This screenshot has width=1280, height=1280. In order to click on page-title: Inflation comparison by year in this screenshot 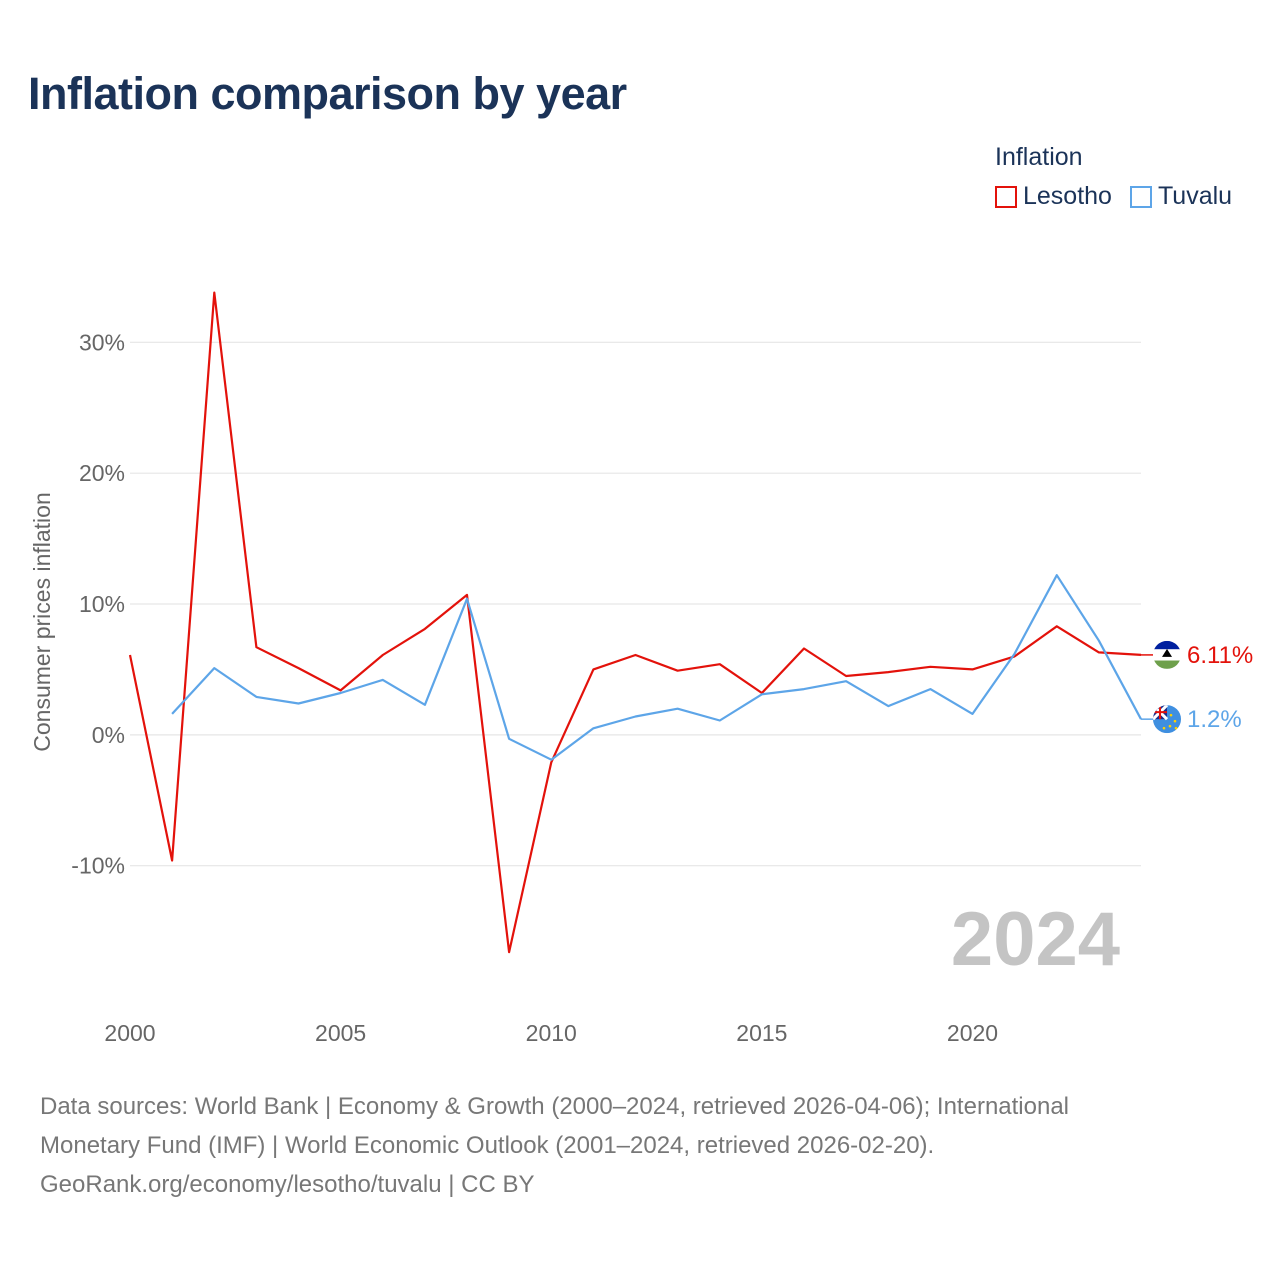, I will do `click(327, 93)`.